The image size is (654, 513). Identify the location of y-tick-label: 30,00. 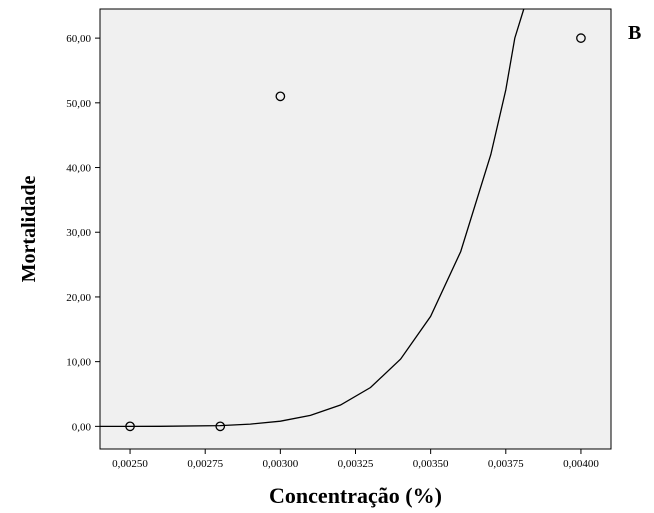
(78, 233).